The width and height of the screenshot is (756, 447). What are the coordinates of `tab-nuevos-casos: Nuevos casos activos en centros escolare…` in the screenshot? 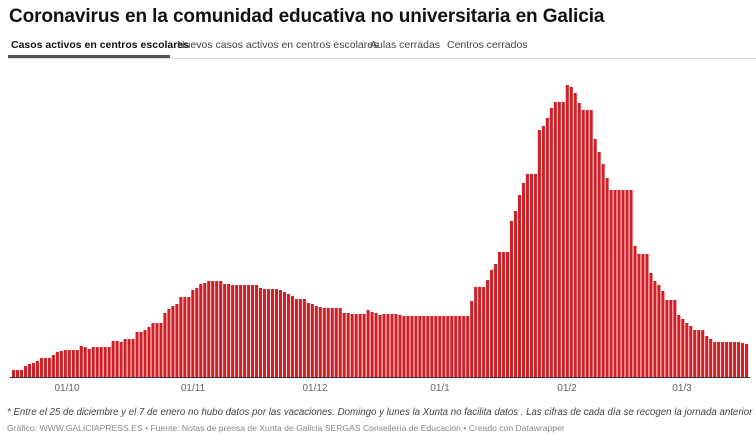 It's located at (278, 45).